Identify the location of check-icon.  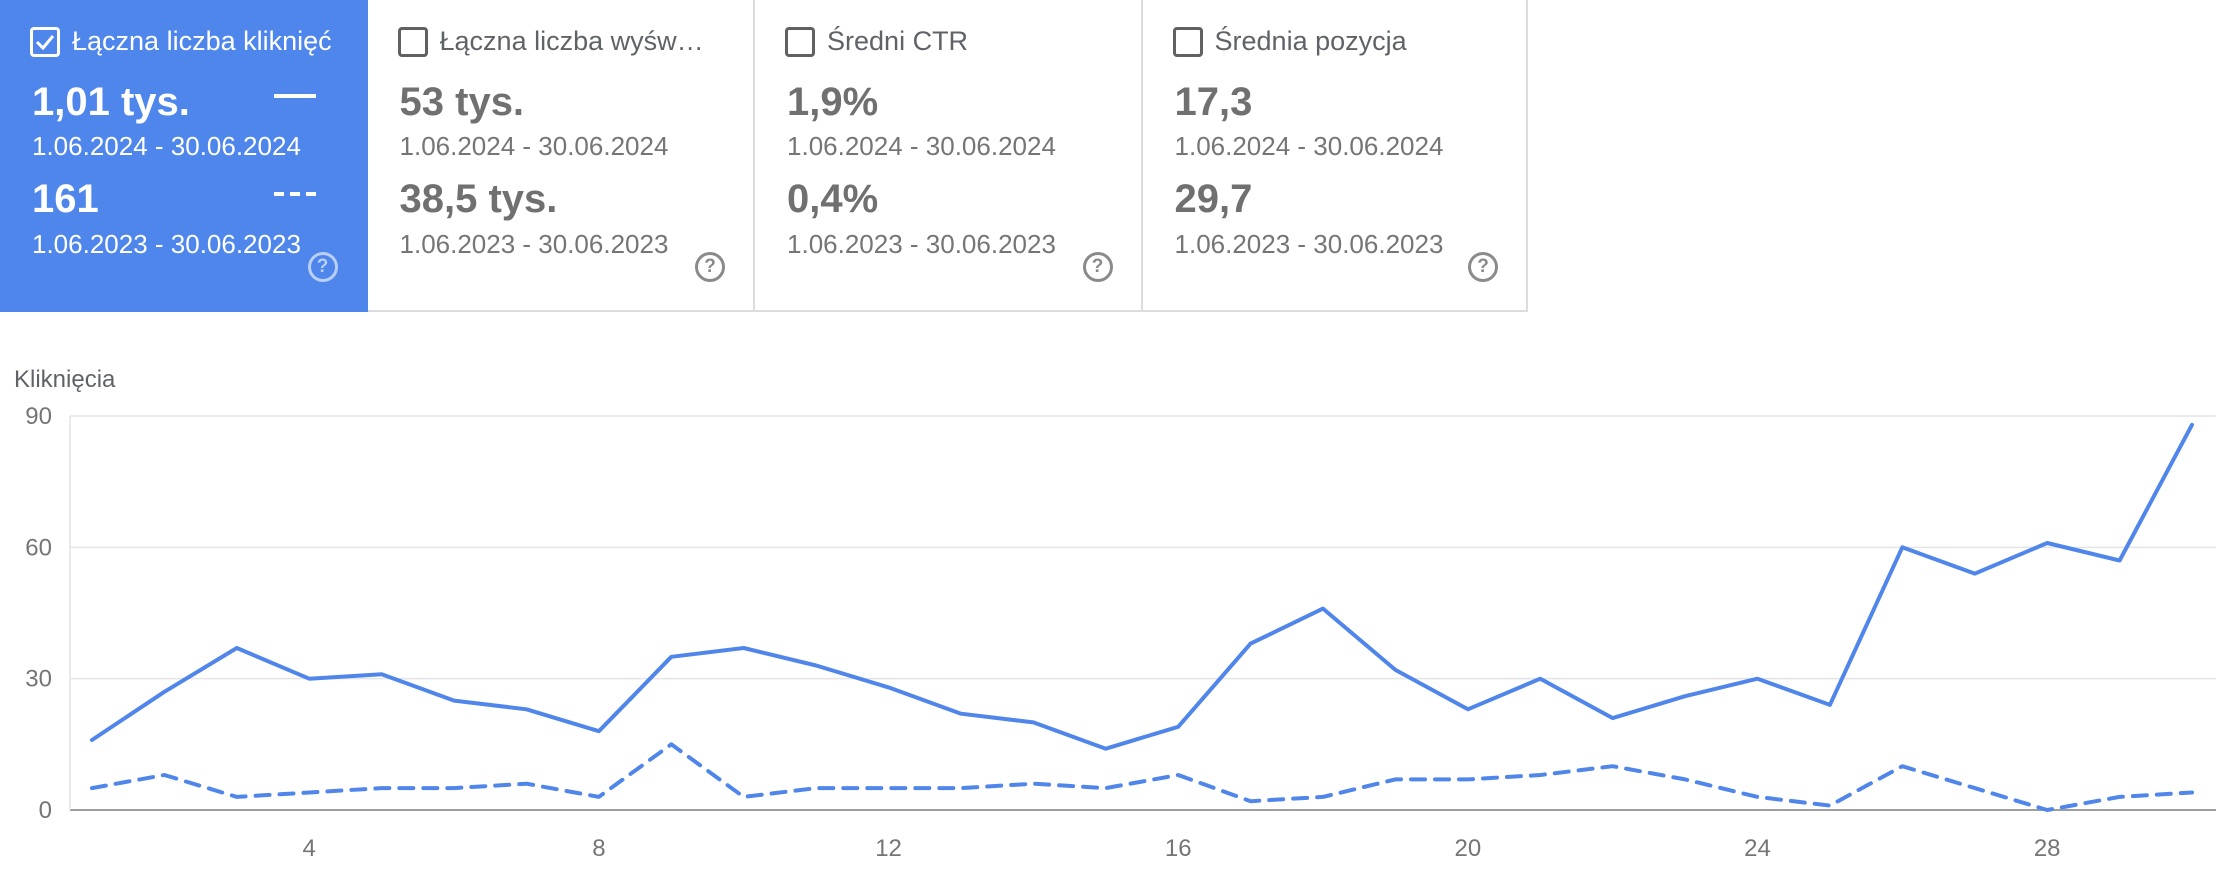
(45, 42).